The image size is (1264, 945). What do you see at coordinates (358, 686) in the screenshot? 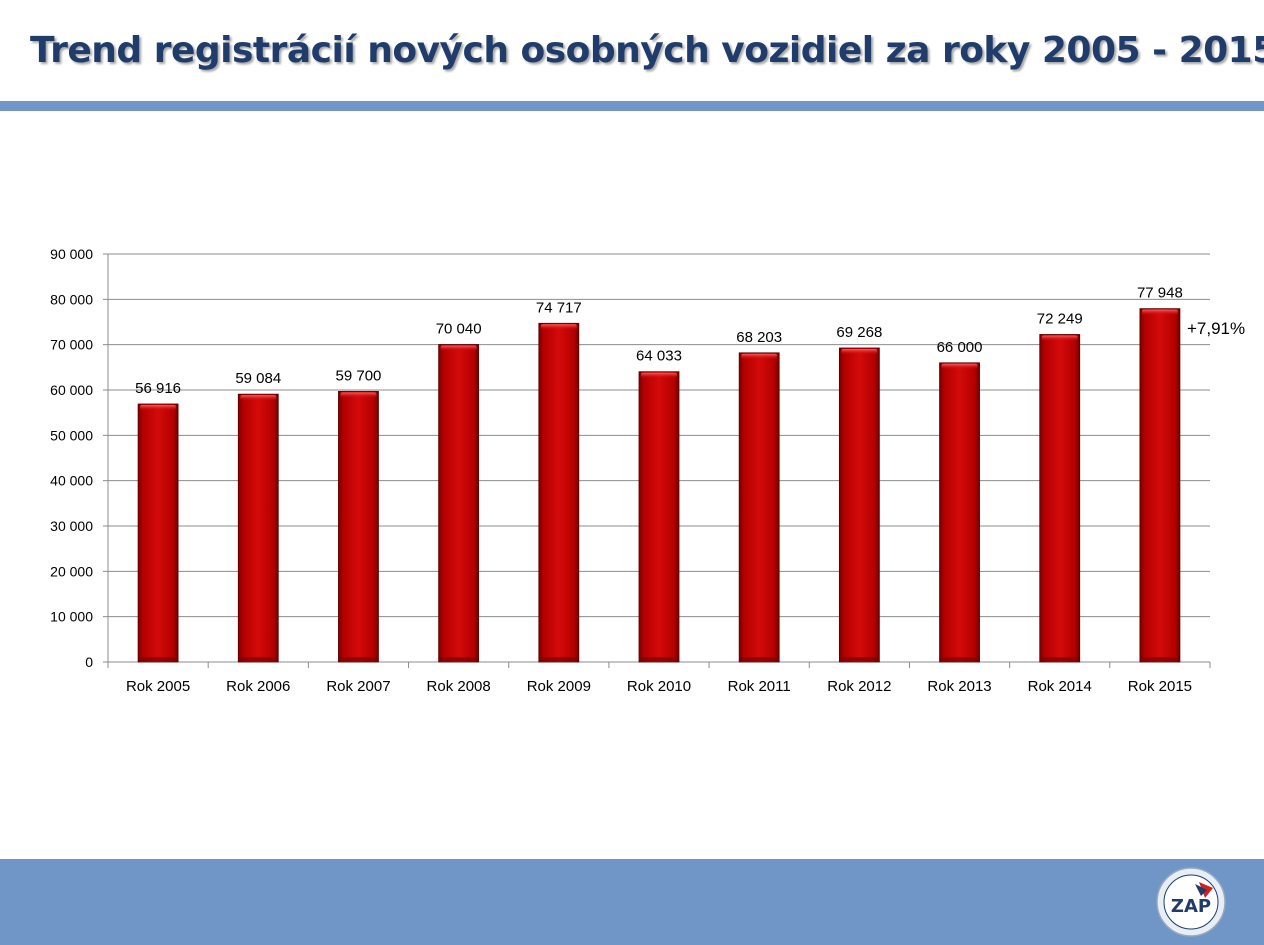
I see `x-tick-label: Rok 2007` at bounding box center [358, 686].